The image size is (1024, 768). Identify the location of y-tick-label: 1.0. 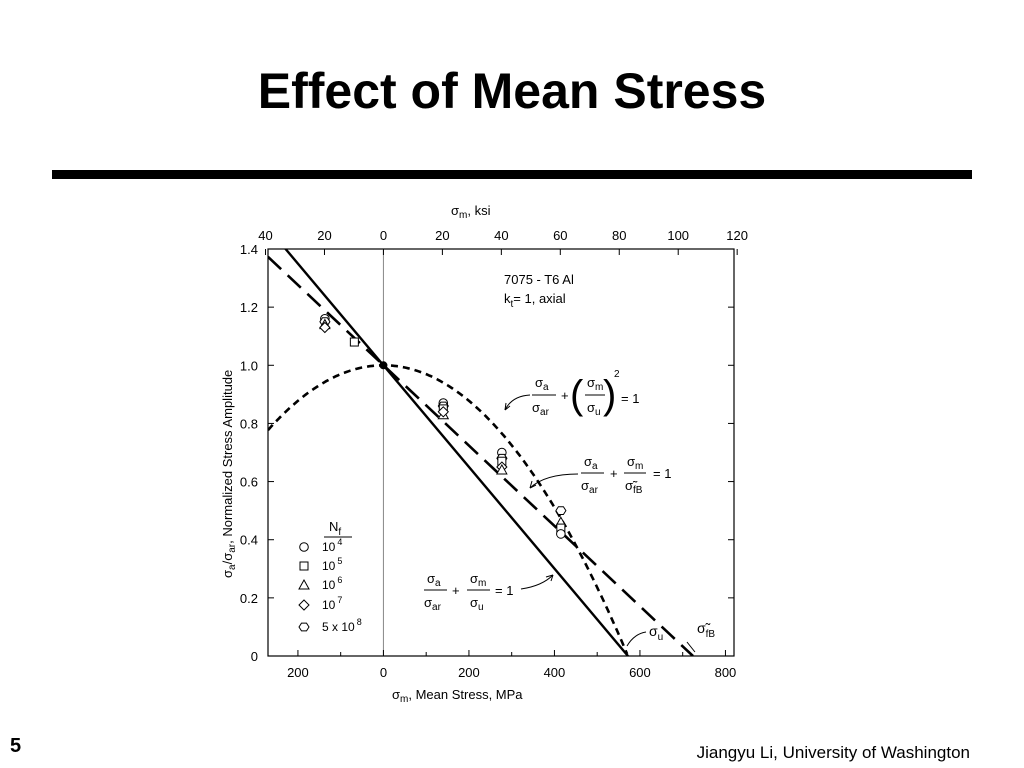
(249, 365).